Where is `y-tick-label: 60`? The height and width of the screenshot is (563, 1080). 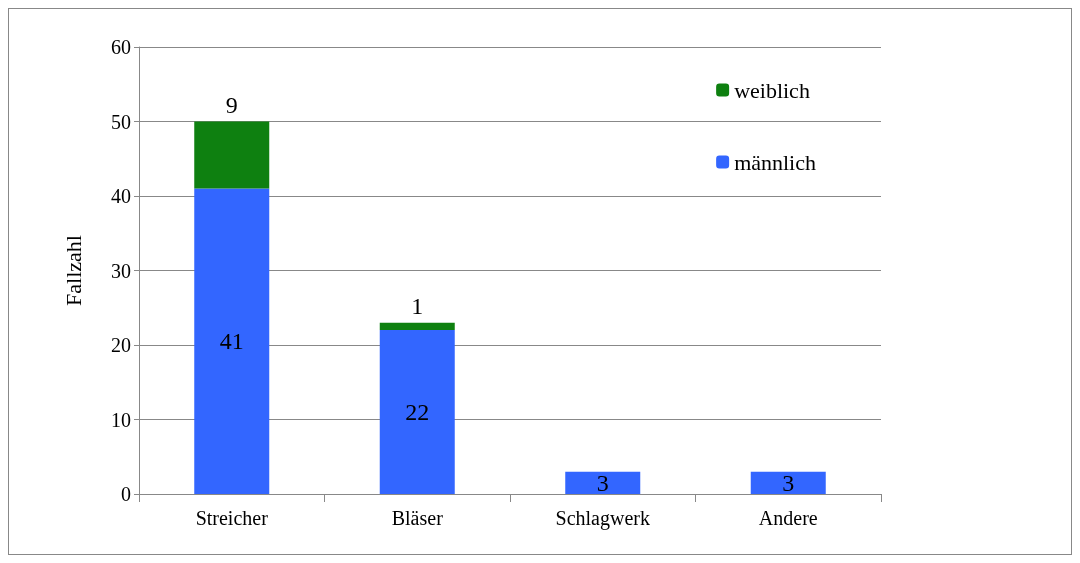
y-tick-label: 60 is located at coordinates (121, 47).